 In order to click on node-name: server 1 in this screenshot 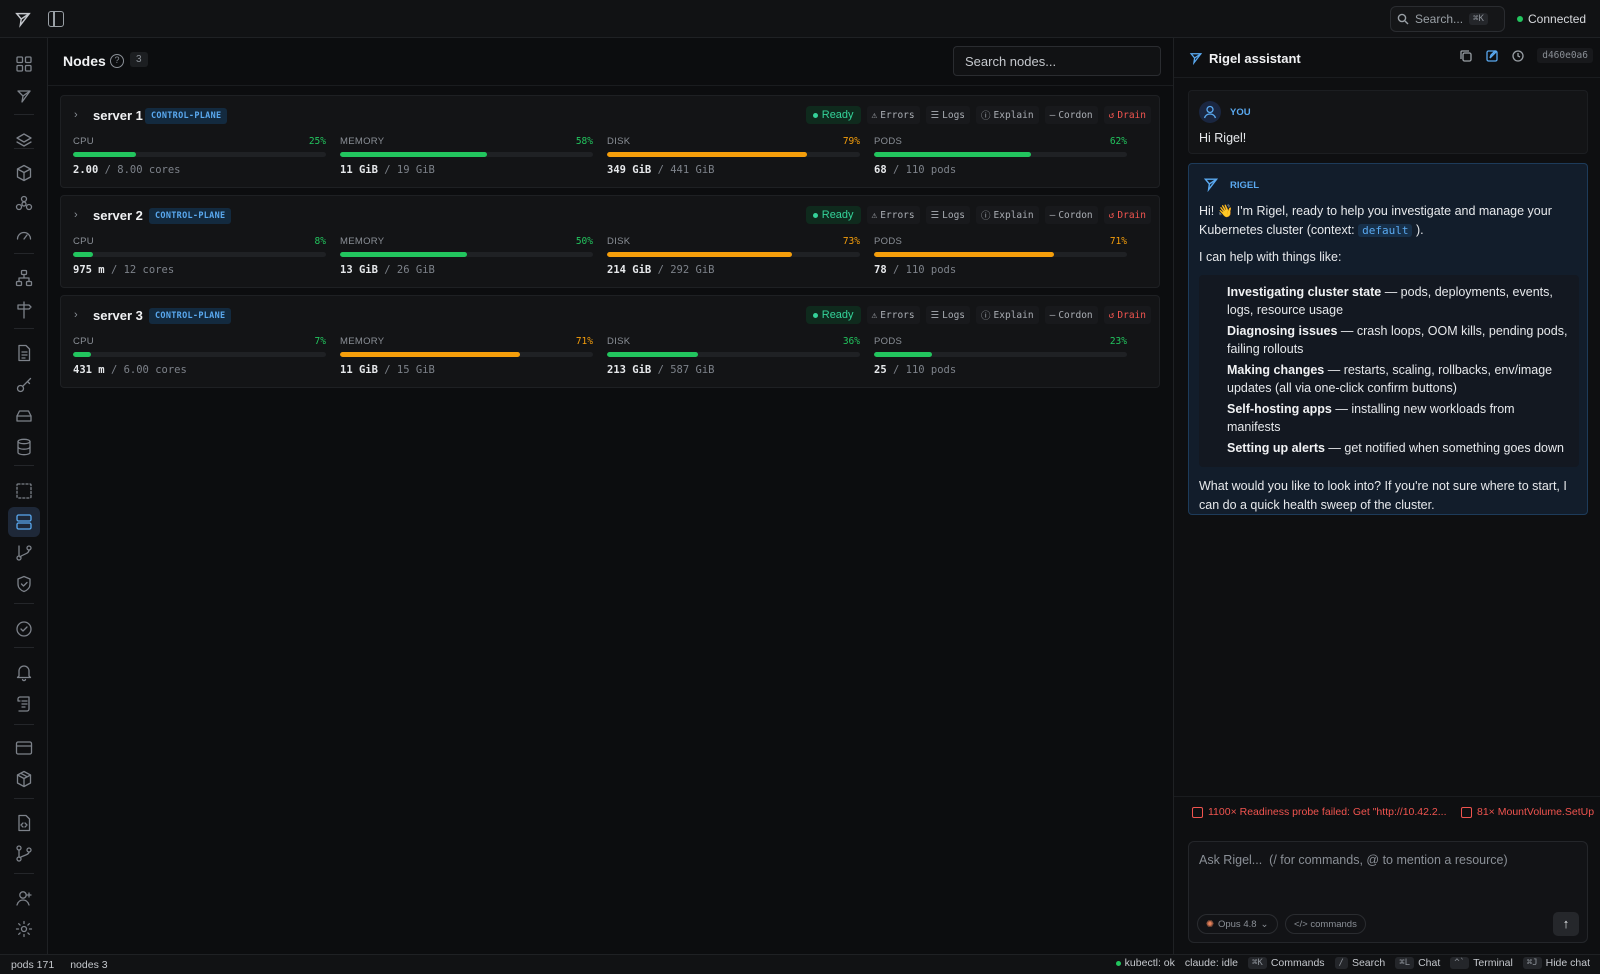, I will do `click(118, 115)`.